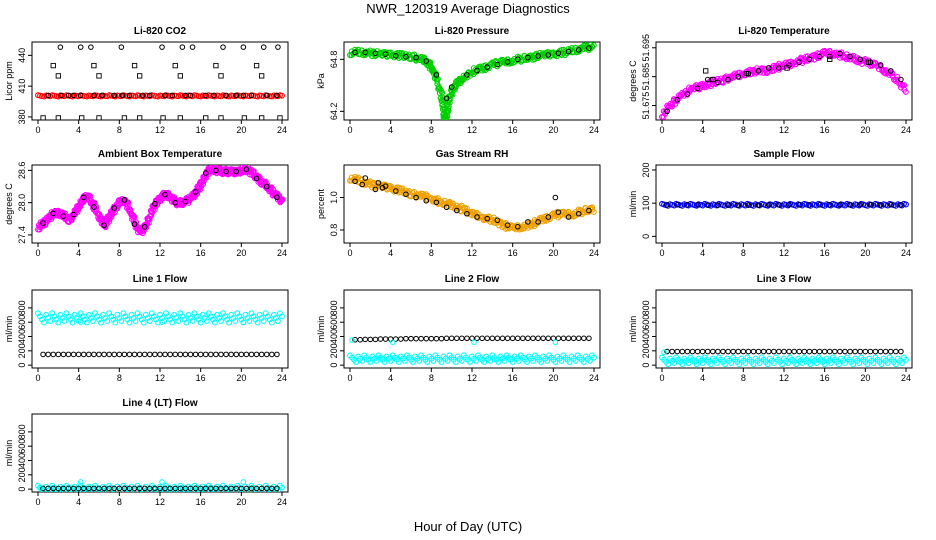 This screenshot has height=540, width=936. I want to click on panel-li-820-temperature-xtick-label: 20, so click(865, 130).